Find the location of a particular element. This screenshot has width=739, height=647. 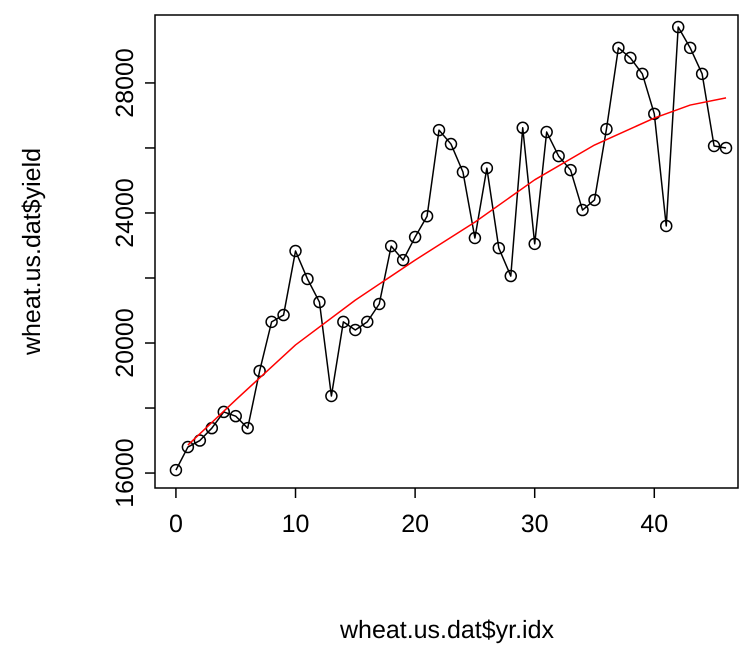

y-tick-label: 20000 is located at coordinates (125, 343).